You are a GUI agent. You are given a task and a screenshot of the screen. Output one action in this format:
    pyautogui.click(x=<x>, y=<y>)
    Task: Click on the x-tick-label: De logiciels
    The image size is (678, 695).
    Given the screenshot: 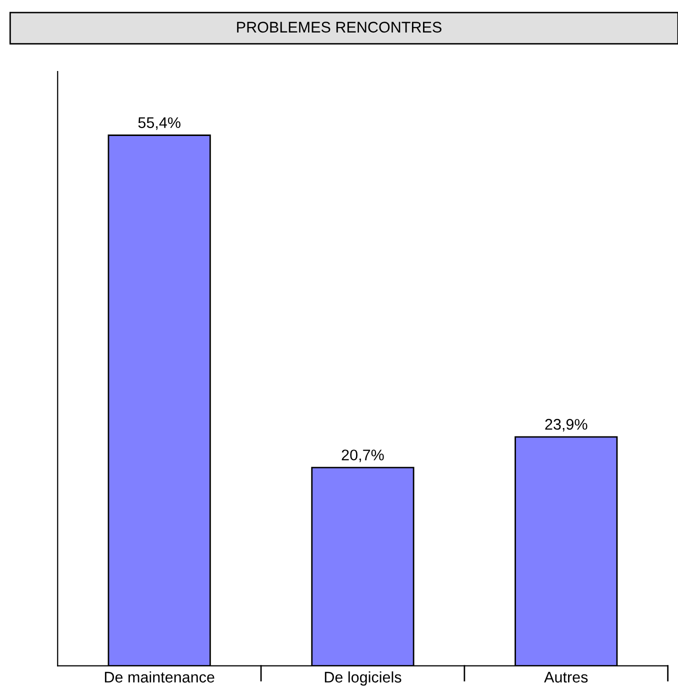 What is the action you would take?
    pyautogui.click(x=363, y=678)
    